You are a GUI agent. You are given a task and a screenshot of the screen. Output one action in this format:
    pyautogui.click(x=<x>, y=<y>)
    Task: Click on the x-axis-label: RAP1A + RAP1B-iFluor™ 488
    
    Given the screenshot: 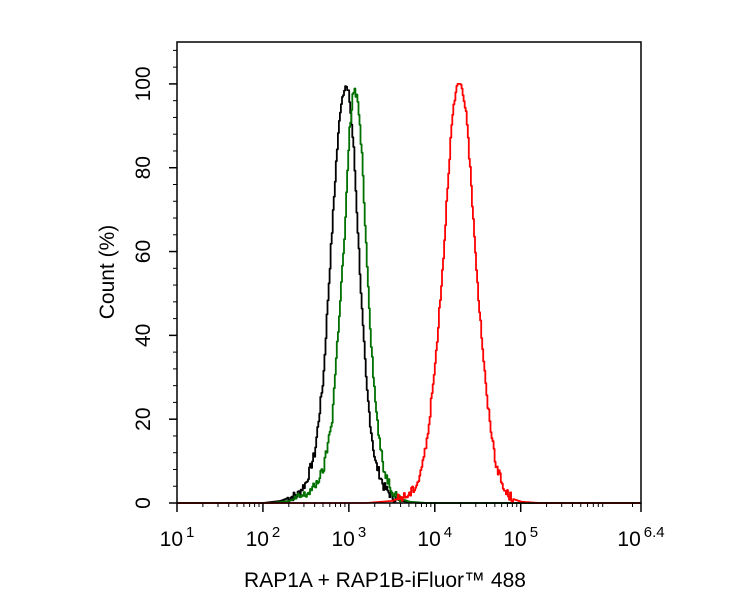 What is the action you would take?
    pyautogui.click(x=385, y=580)
    